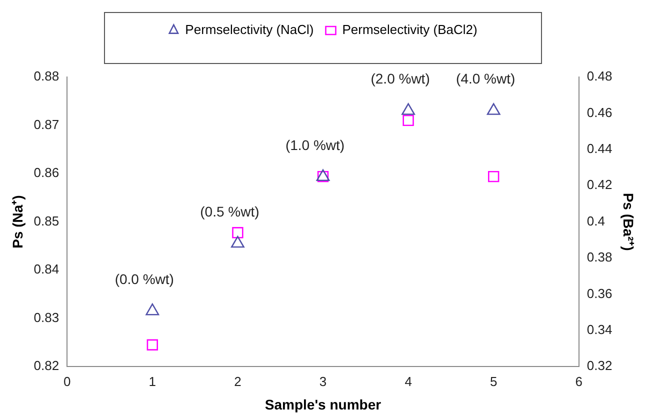  I want to click on y2-axis-title: Ps (Ba²⁺), so click(628, 221).